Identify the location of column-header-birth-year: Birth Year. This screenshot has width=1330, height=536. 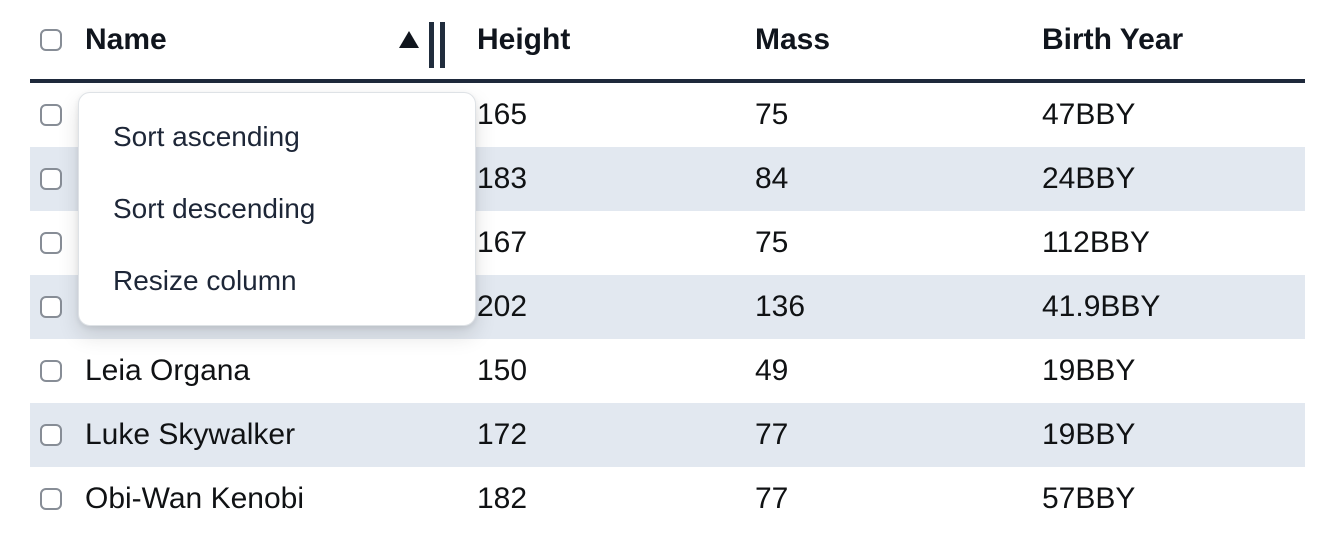
(1113, 39).